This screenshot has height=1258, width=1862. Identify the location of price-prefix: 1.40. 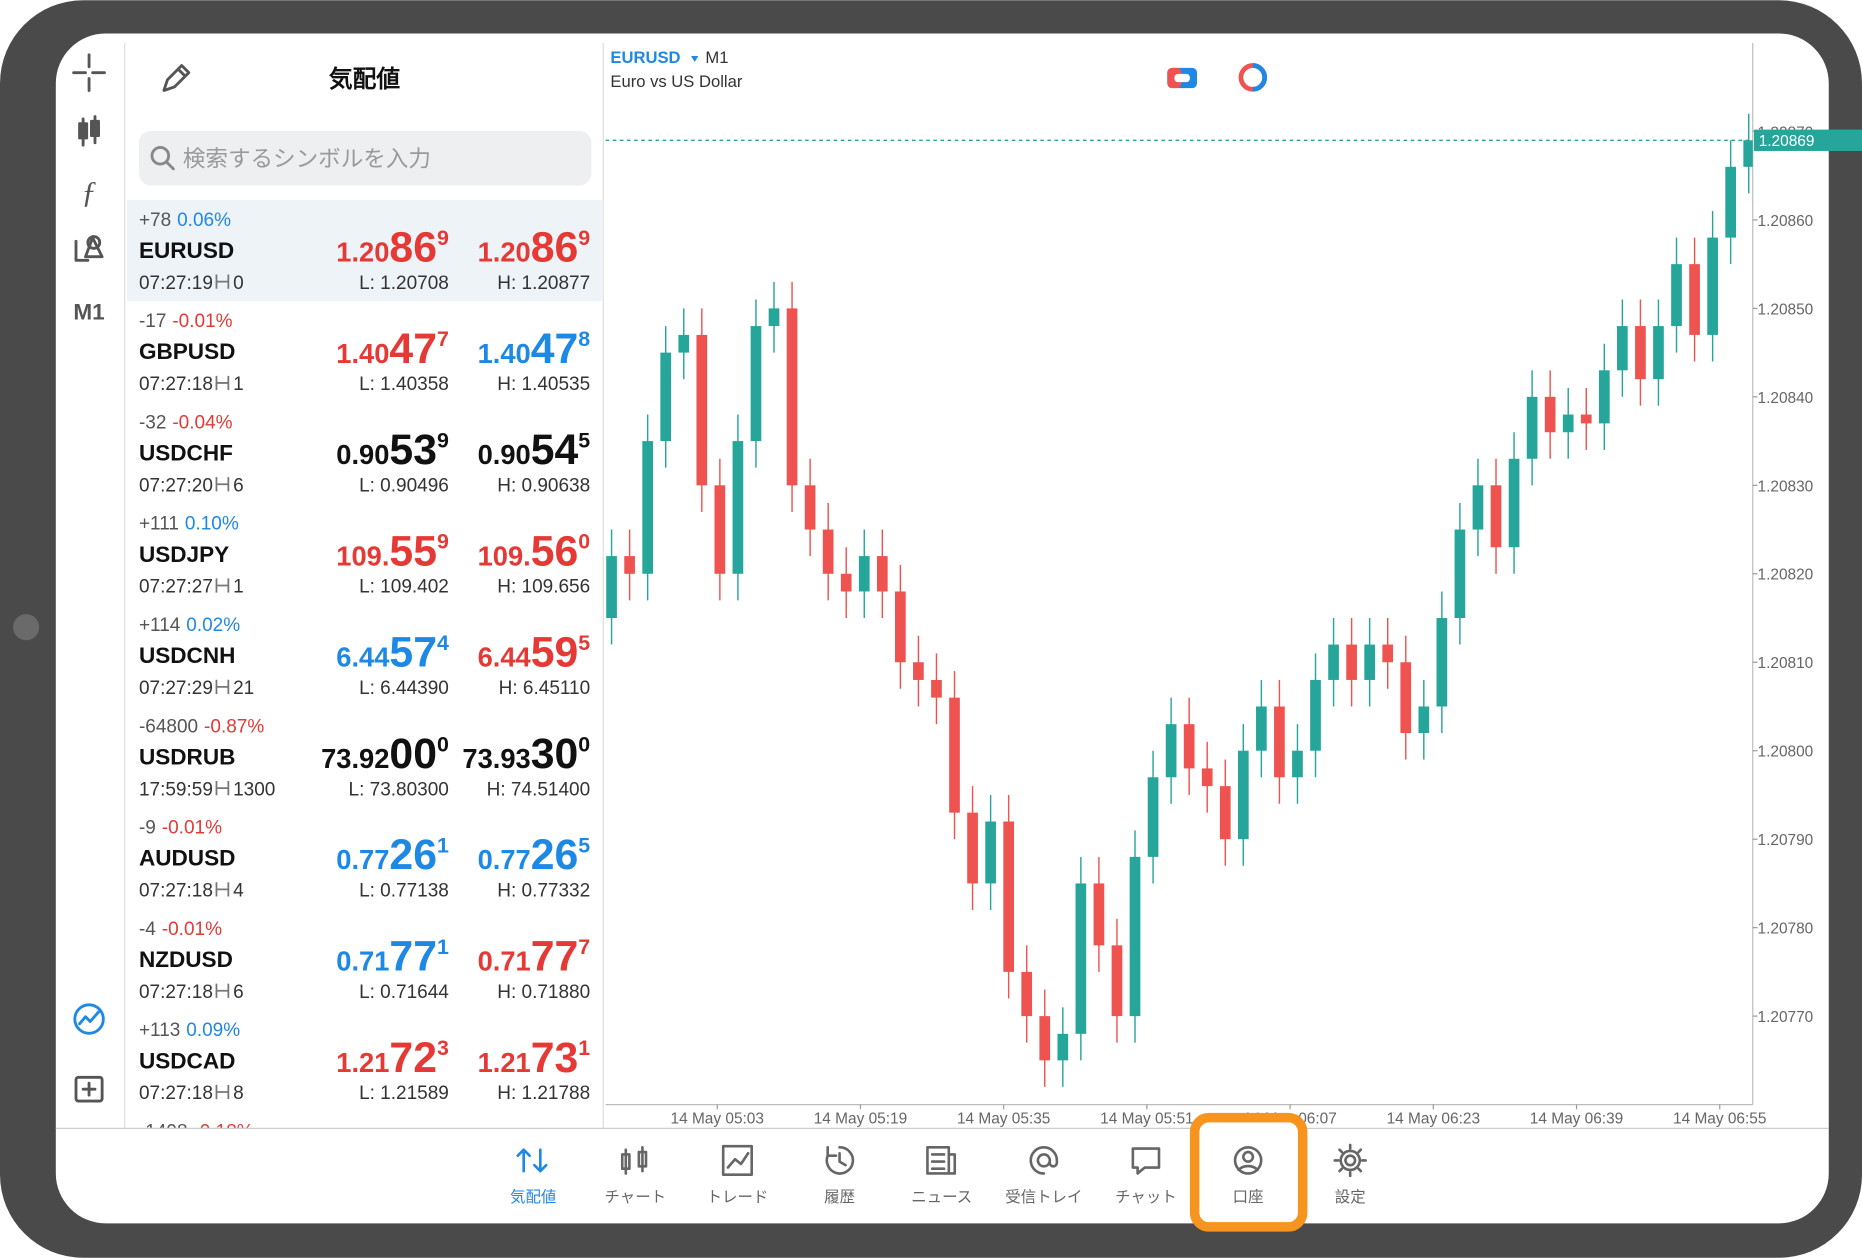
(362, 353).